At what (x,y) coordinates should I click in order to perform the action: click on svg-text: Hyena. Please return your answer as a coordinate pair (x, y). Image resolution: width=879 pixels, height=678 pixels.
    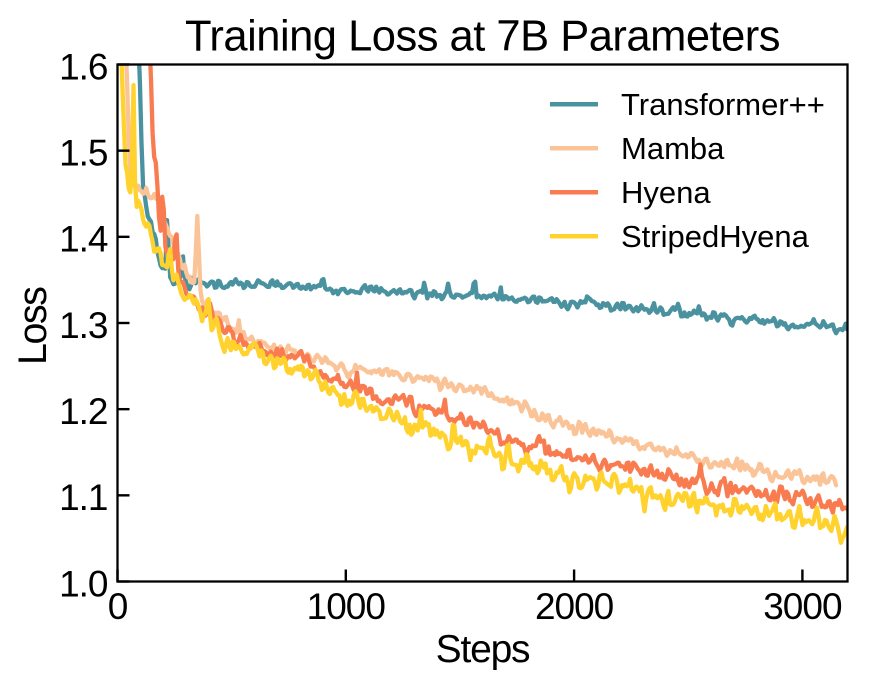
    Looking at the image, I should click on (666, 192).